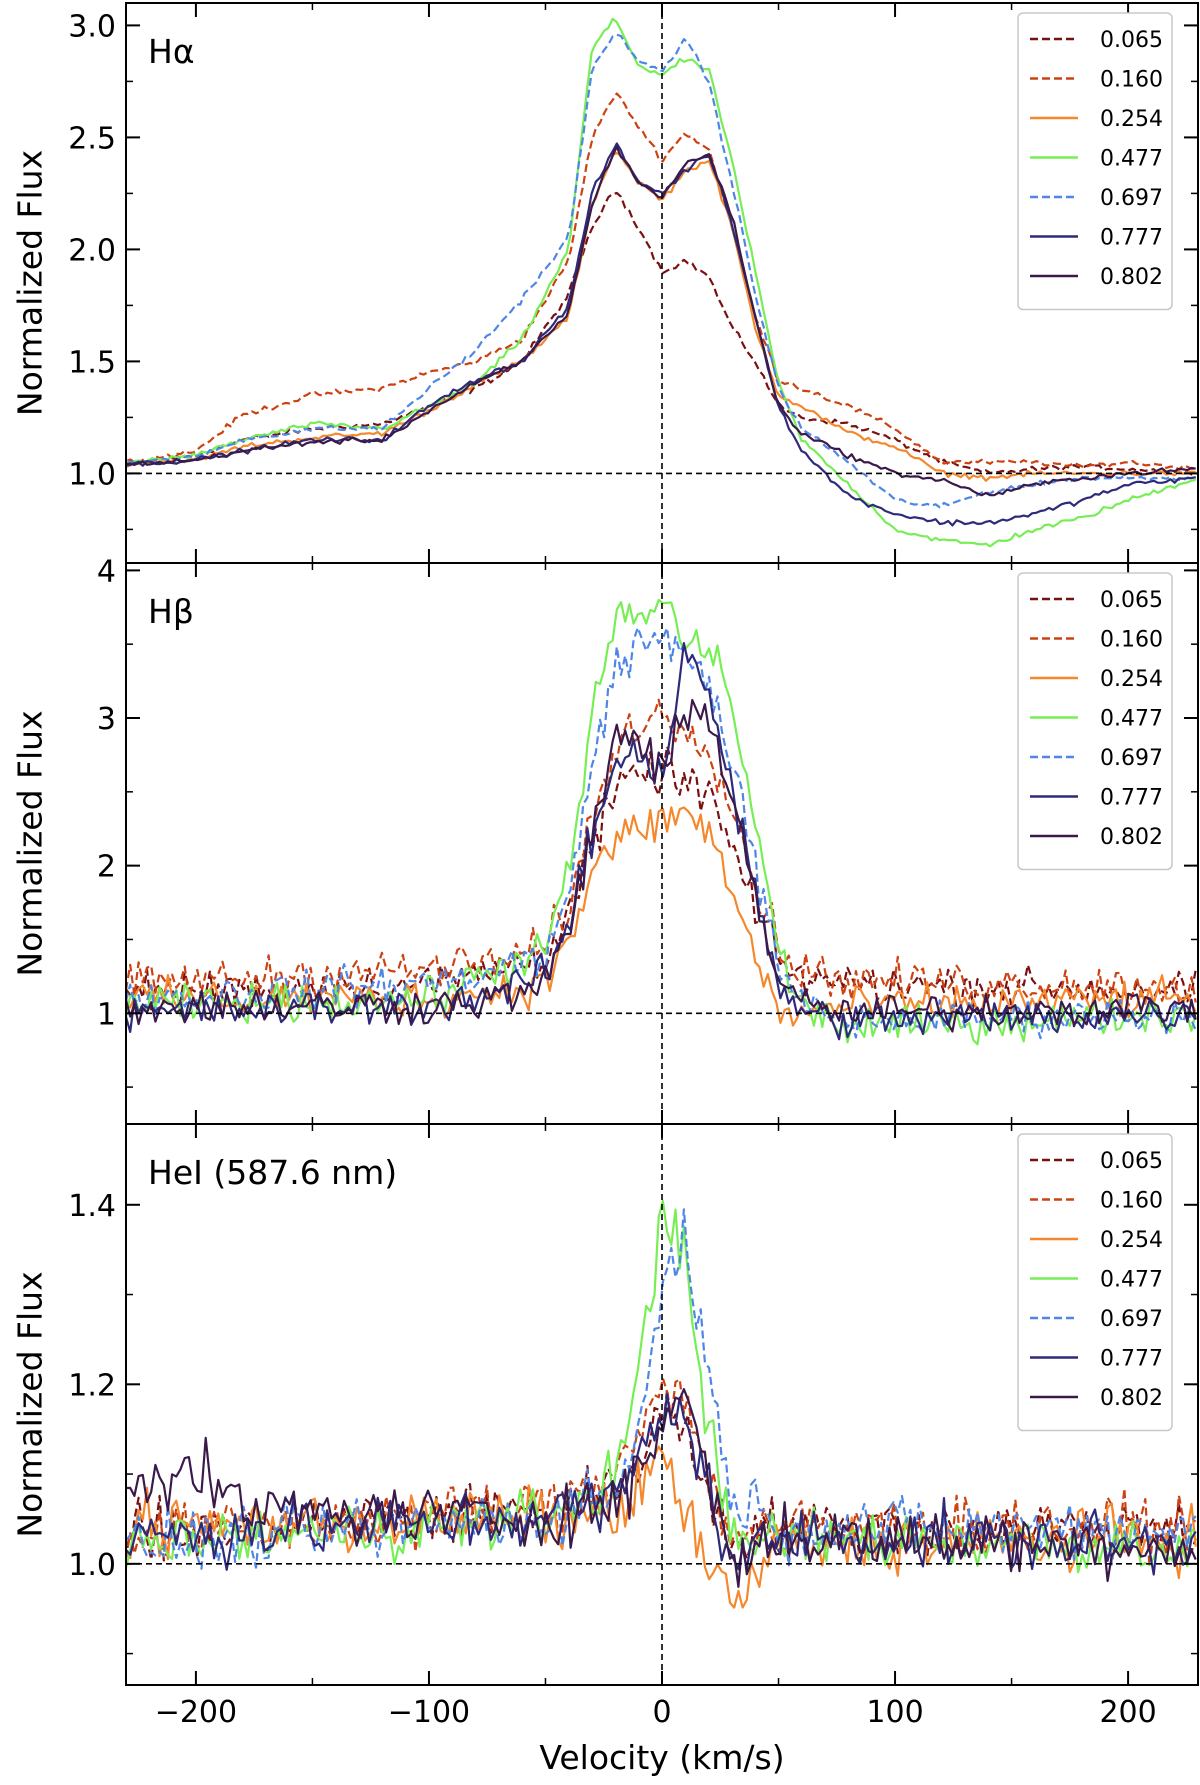  Describe the element at coordinates (894, 1712) in the screenshot. I see `x-tick-label: 100` at that location.